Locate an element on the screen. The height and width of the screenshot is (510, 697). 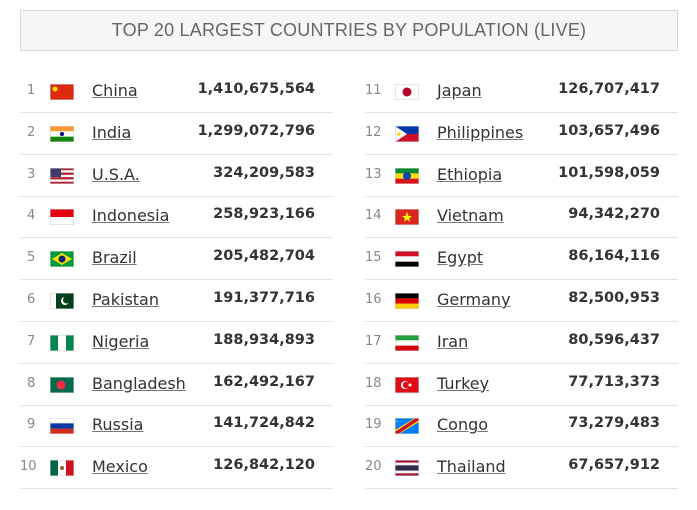
country-link: Japan is located at coordinates (459, 90).